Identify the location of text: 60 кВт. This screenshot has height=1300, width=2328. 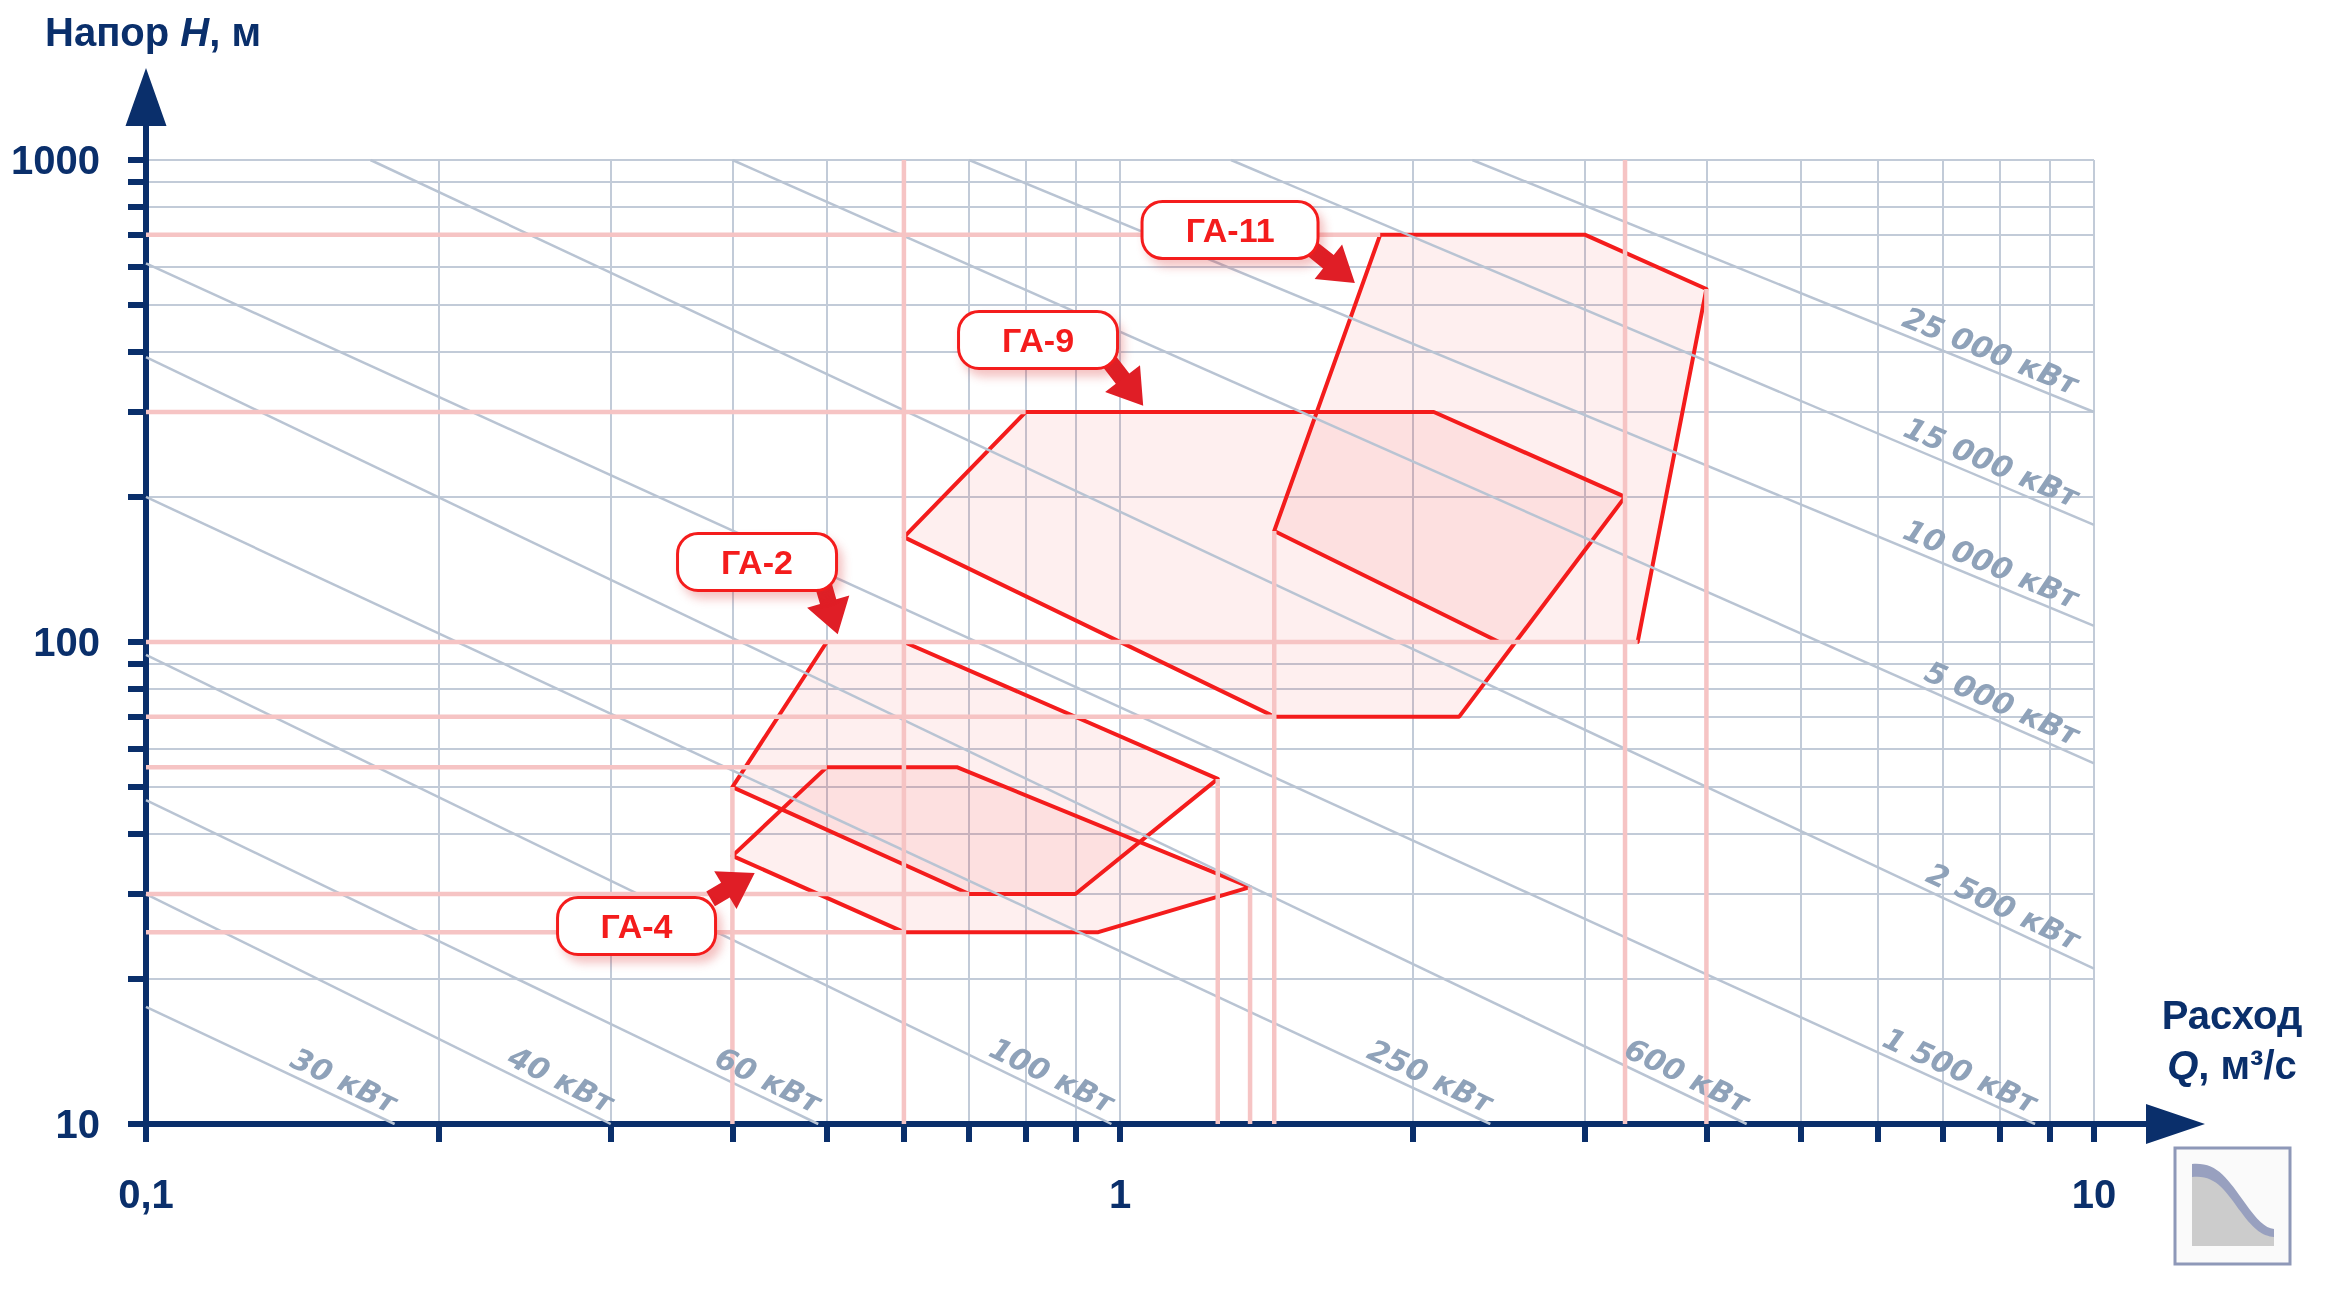
(768, 1080).